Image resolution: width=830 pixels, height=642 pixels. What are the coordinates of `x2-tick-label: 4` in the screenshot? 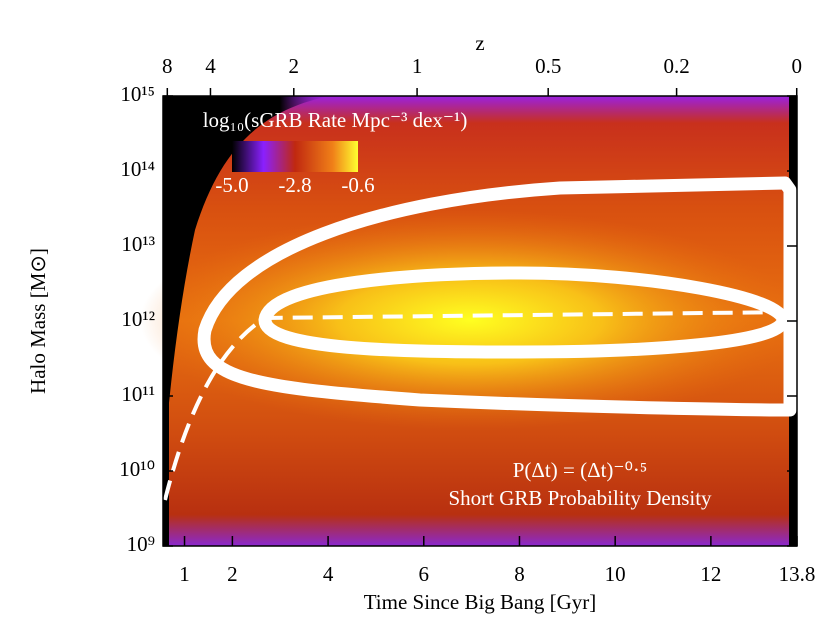 It's located at (210, 66).